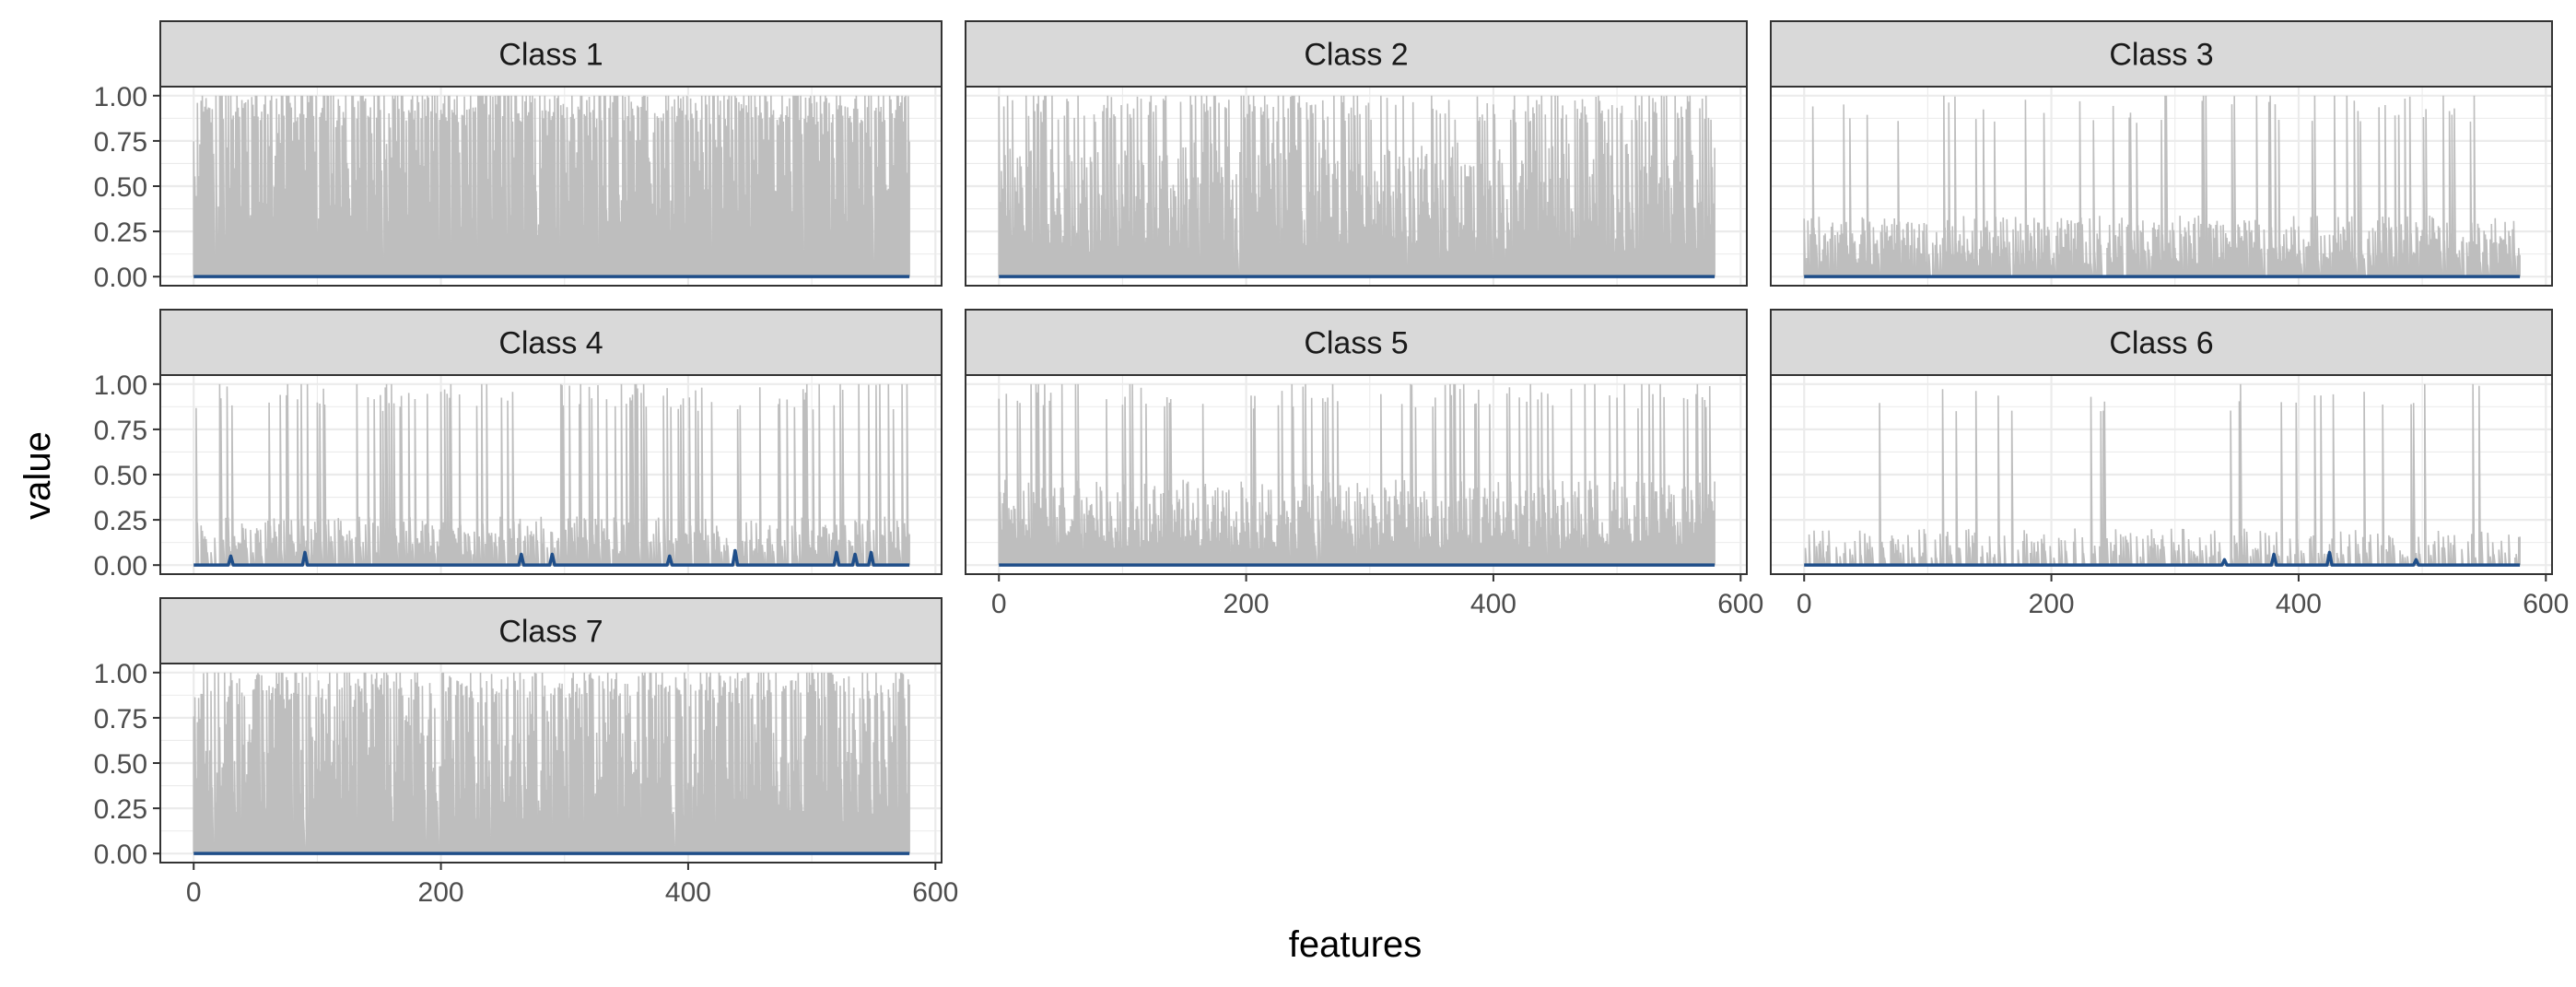 The width and height of the screenshot is (2576, 987). Describe the element at coordinates (550, 632) in the screenshot. I see `facet-label: Class 7` at that location.